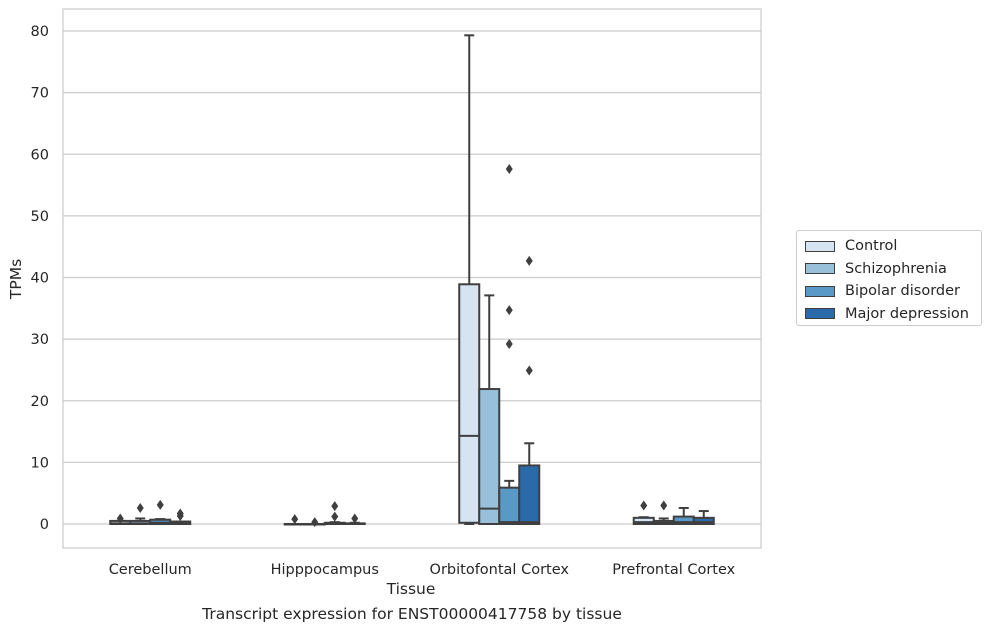 Image resolution: width=993 pixels, height=634 pixels. I want to click on legend-item-control: Control, so click(889, 246).